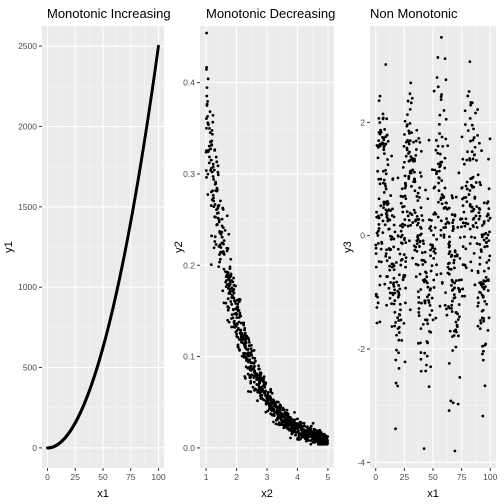  I want to click on y-tick-label: 0.0, so click(189, 448).